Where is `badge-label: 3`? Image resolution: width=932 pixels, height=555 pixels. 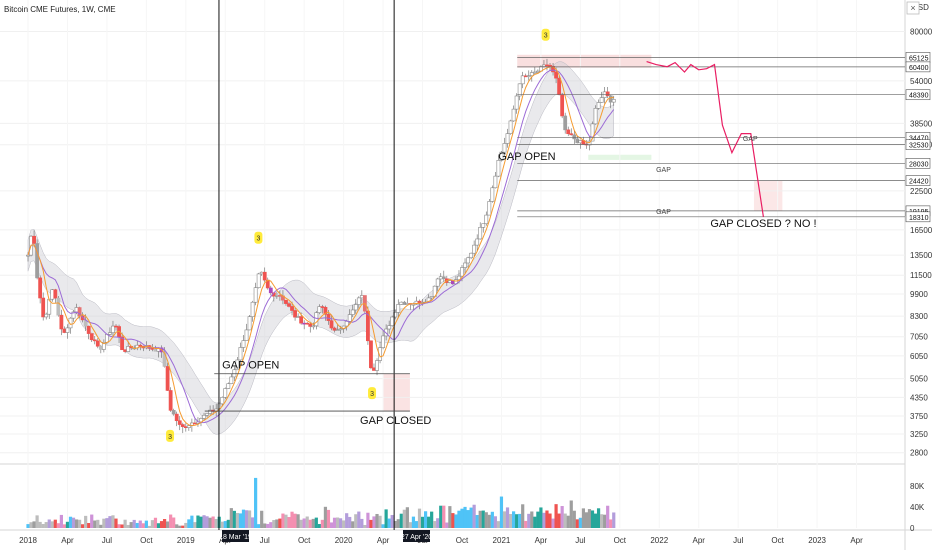 badge-label: 3 is located at coordinates (546, 36).